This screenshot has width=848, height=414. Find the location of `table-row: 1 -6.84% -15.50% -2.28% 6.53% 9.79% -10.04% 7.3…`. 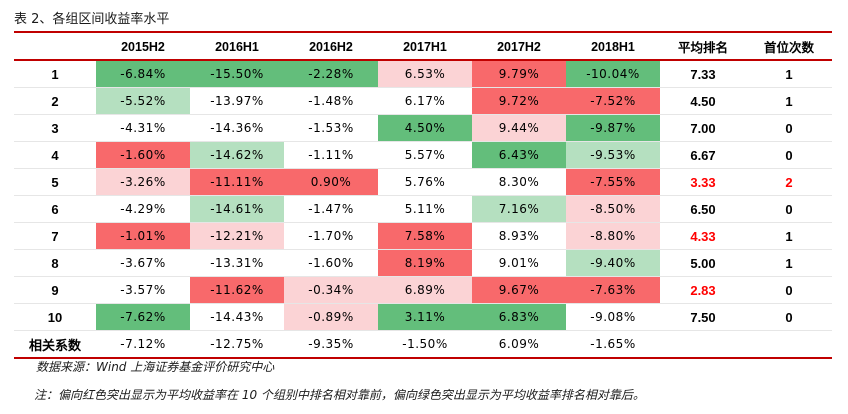

table-row: 1 -6.84% -15.50% -2.28% 6.53% 9.79% -10.04% 7.3… is located at coordinates (423, 74).